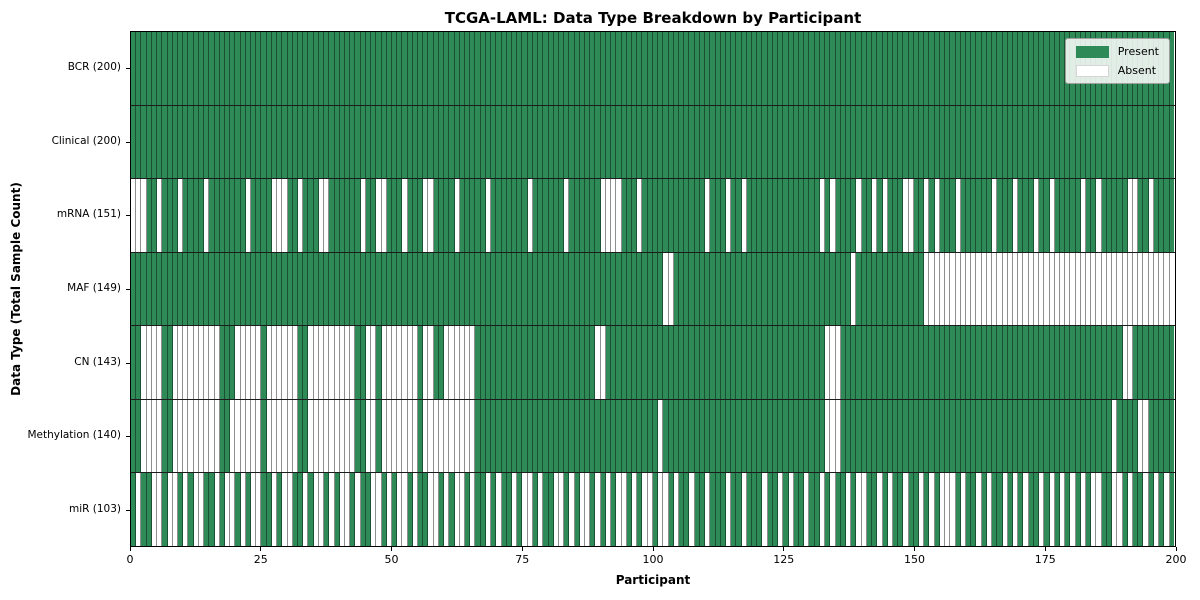 This screenshot has width=1200, height=600. Describe the element at coordinates (522, 549) in the screenshot. I see `x-tick-mark` at that location.